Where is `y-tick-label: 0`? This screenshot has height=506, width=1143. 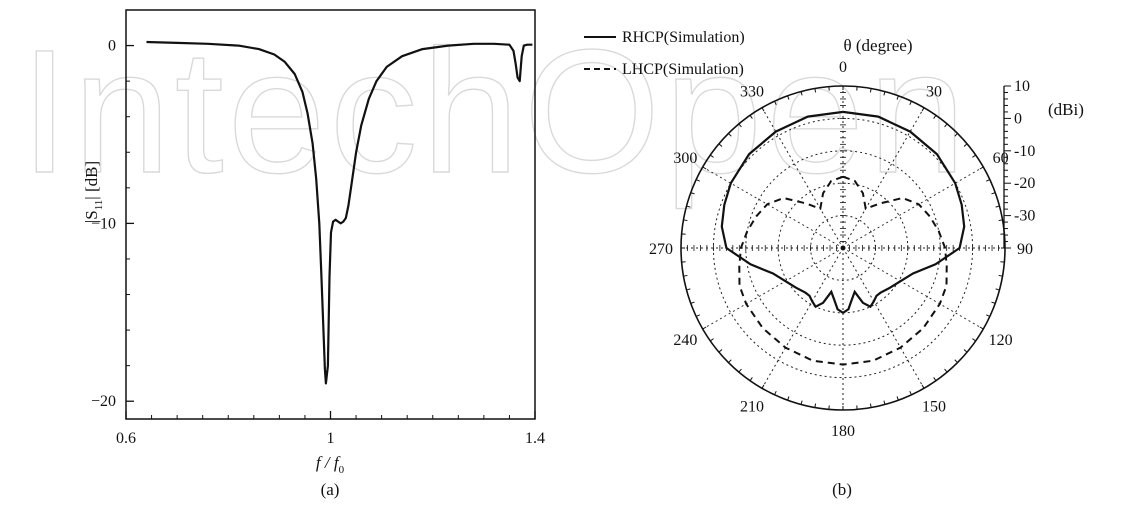
y-tick-label: 0 is located at coordinates (112, 46).